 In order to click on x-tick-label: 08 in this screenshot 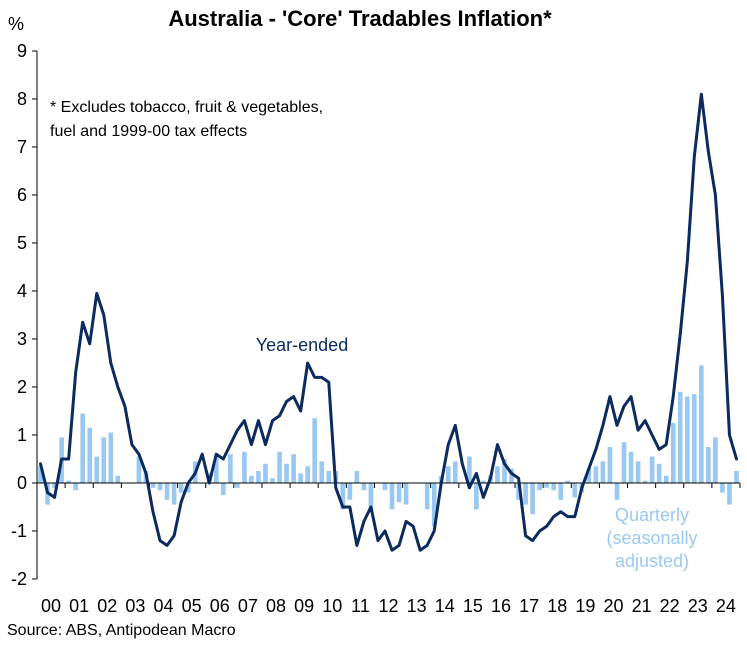, I will do `click(276, 606)`.